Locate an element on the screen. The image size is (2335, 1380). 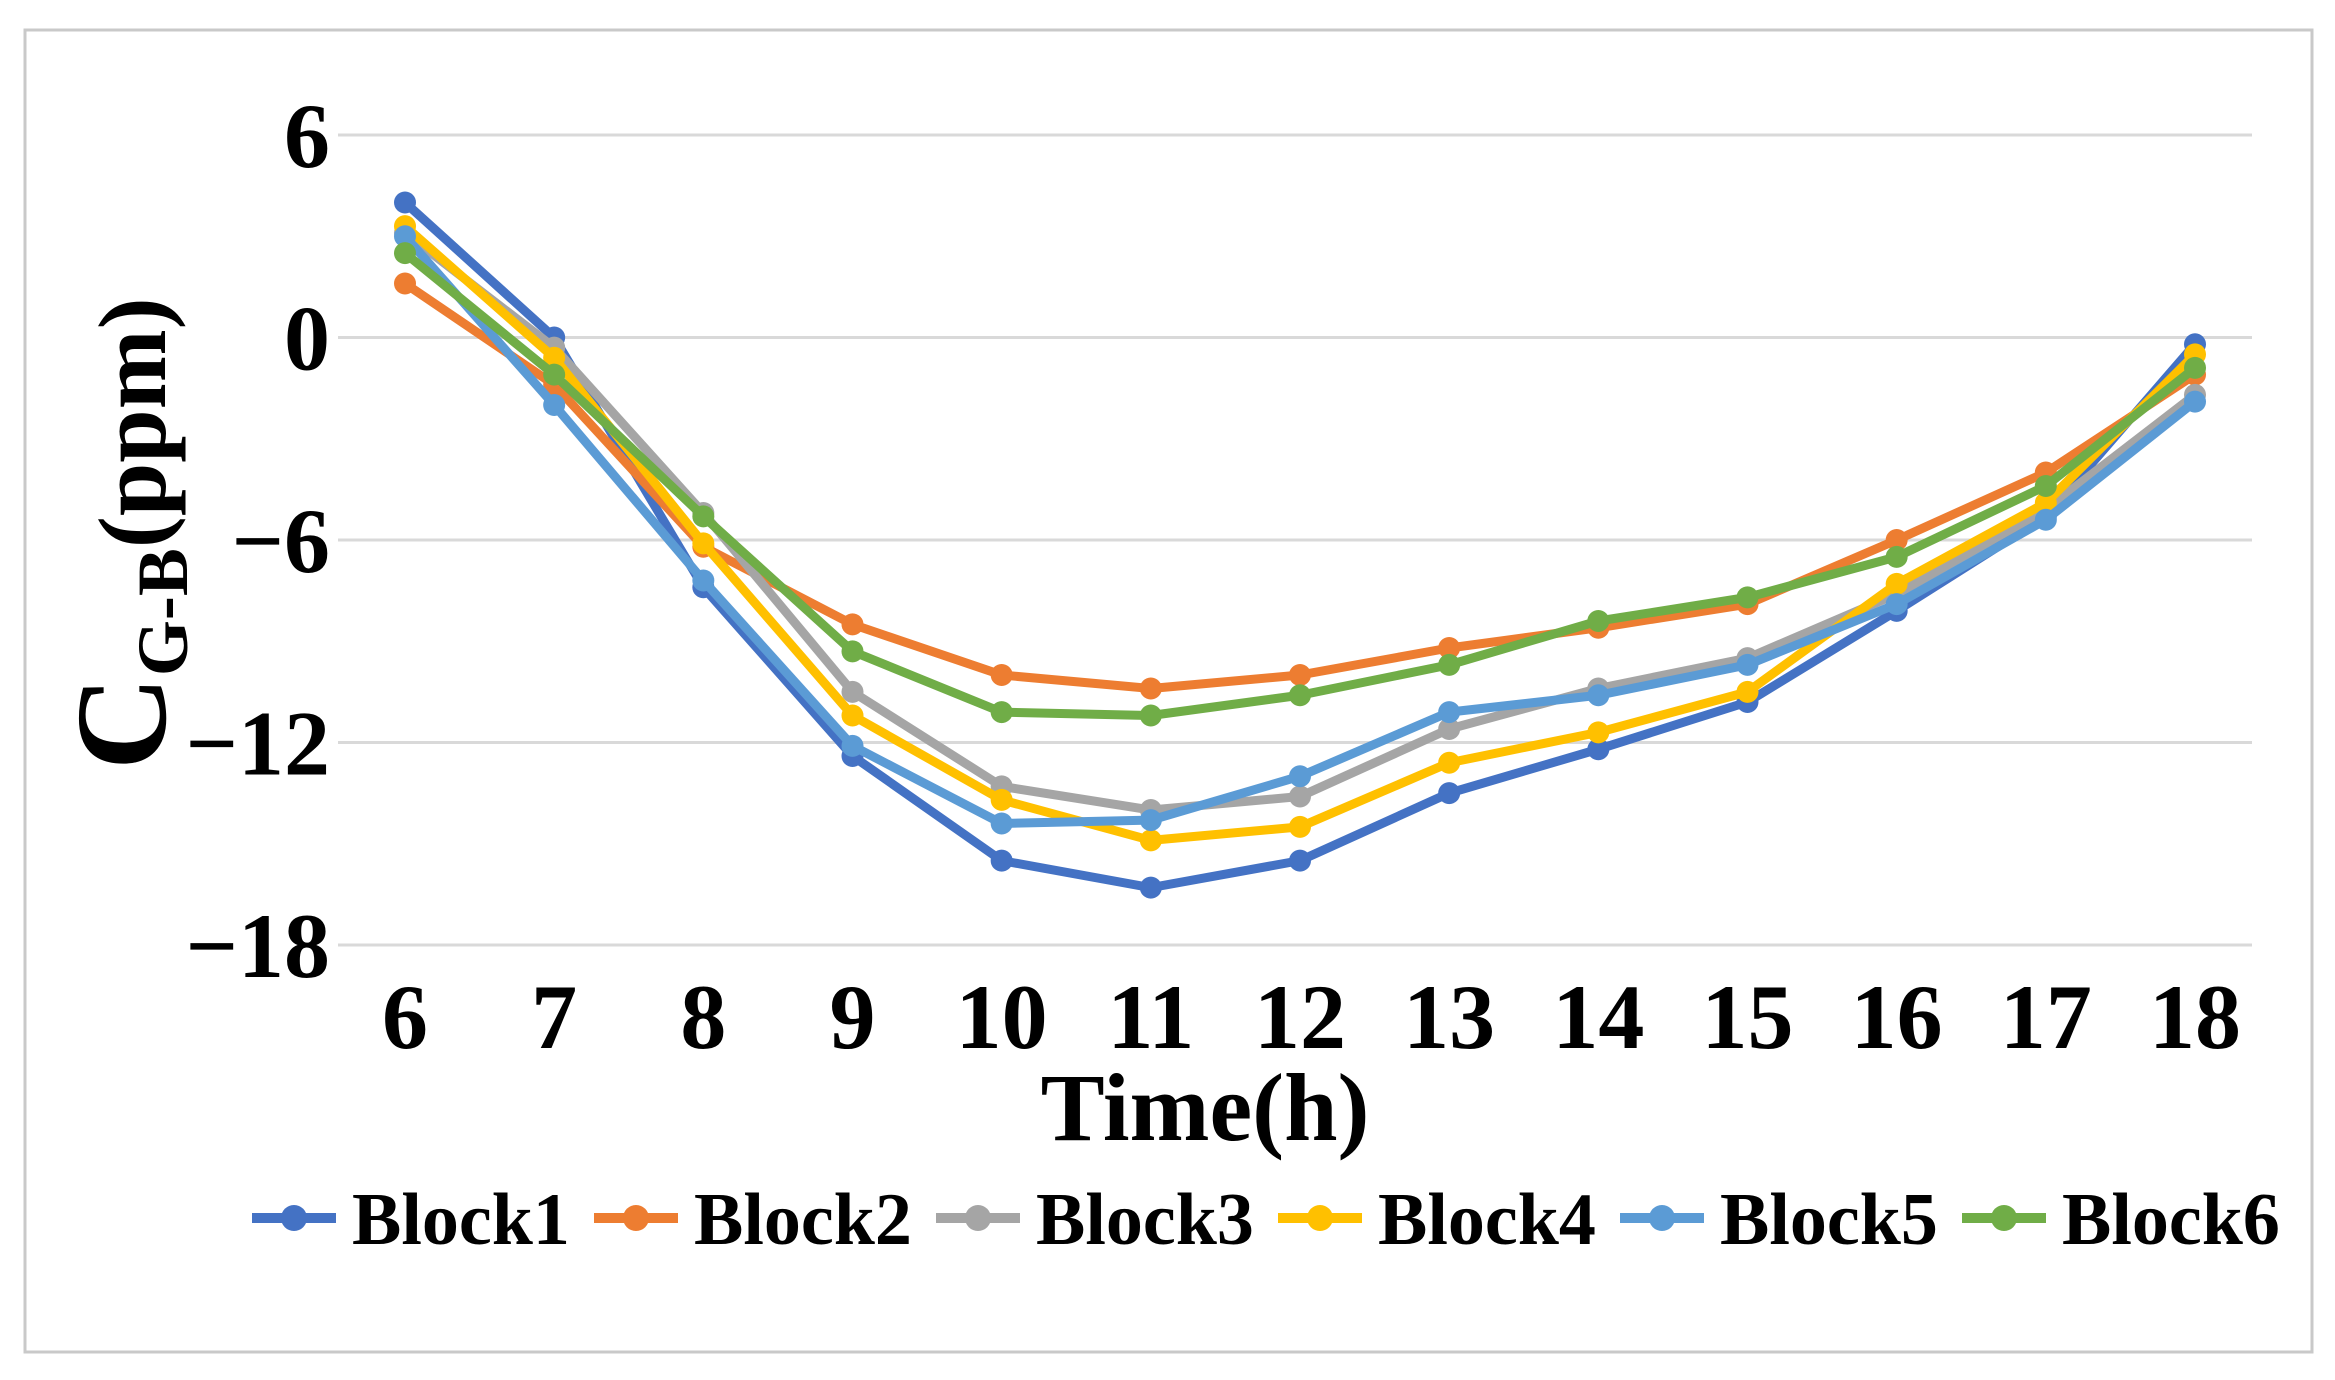
marker-block1-x6 is located at coordinates (405, 202).